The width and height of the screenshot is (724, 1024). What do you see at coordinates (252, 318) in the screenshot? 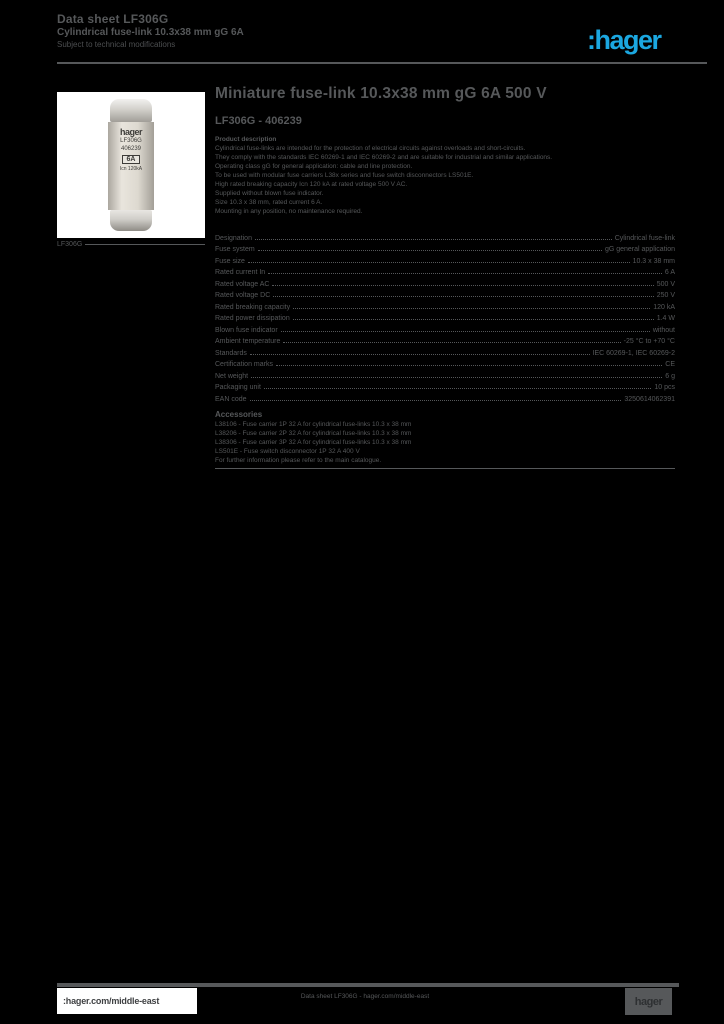
I see `spec-label: Rated power dissipation` at bounding box center [252, 318].